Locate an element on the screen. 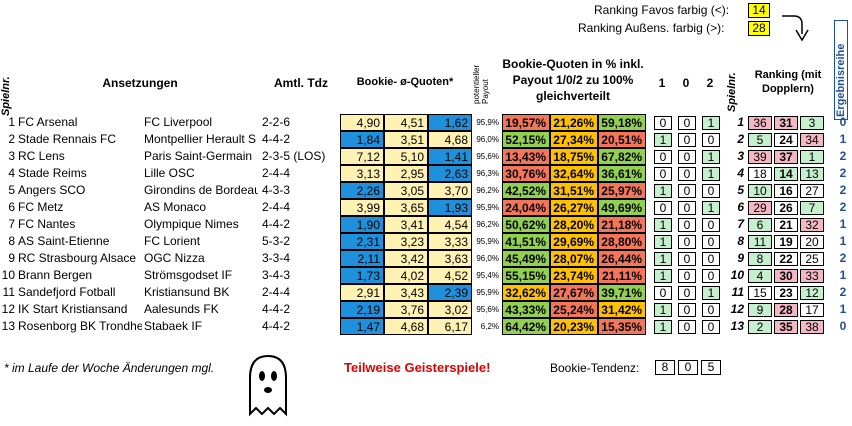  col1-header: 1 is located at coordinates (662, 83).